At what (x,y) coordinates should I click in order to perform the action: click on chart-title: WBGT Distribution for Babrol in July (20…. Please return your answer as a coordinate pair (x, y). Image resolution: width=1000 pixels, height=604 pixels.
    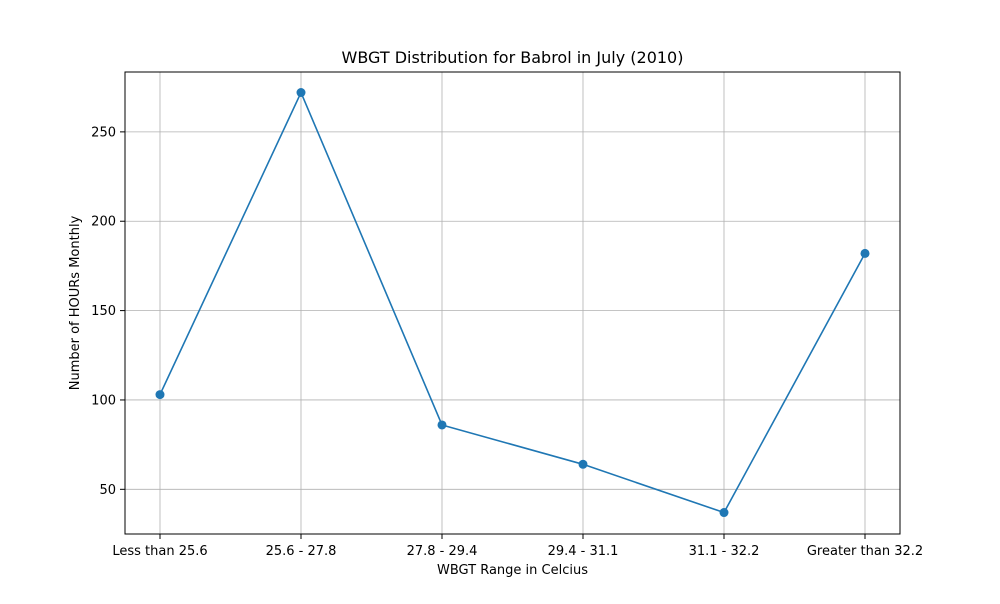
    Looking at the image, I should click on (513, 57).